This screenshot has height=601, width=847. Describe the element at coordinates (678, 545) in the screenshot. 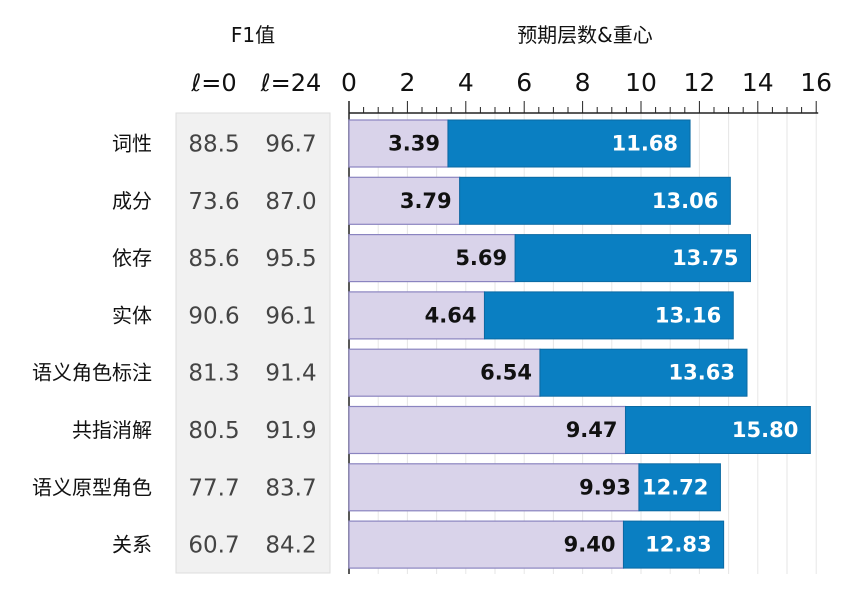

I see `value-label-series-2: 12.83` at that location.